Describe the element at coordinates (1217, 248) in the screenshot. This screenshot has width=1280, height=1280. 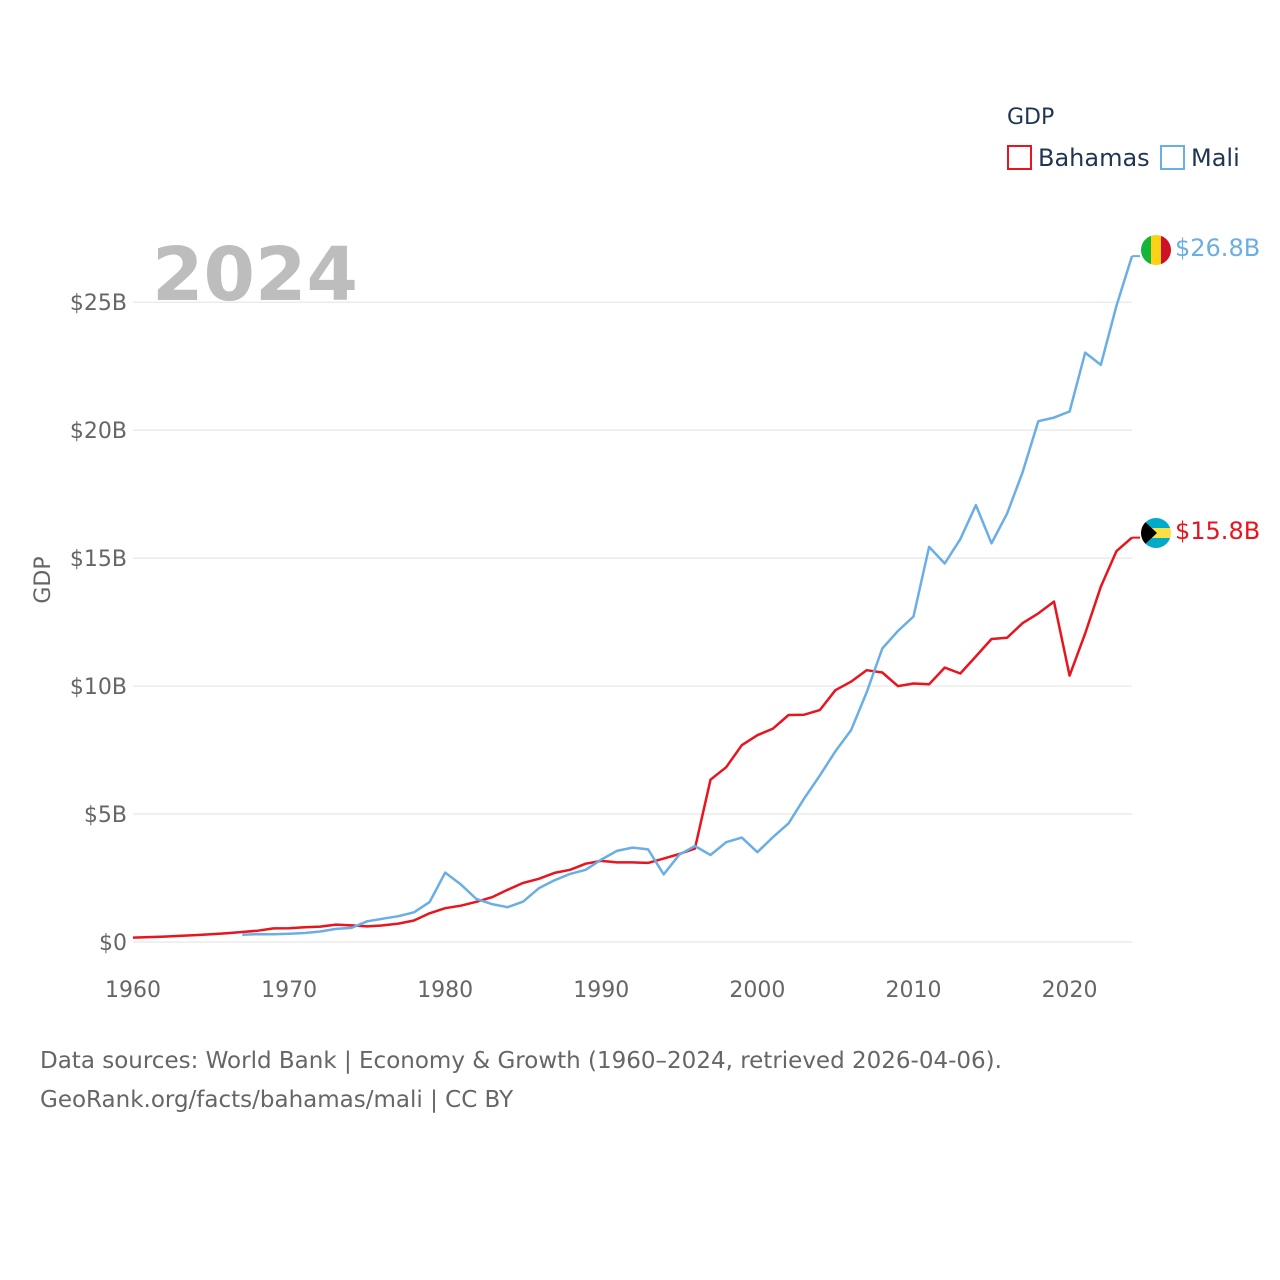
I see `end-label-mali: $26.8B` at that location.